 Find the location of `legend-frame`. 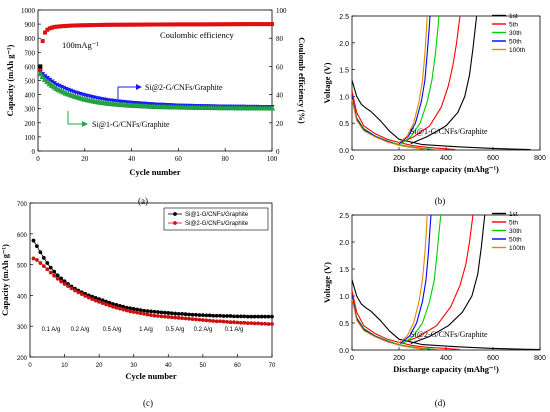

legend-frame is located at coordinates (216, 219).